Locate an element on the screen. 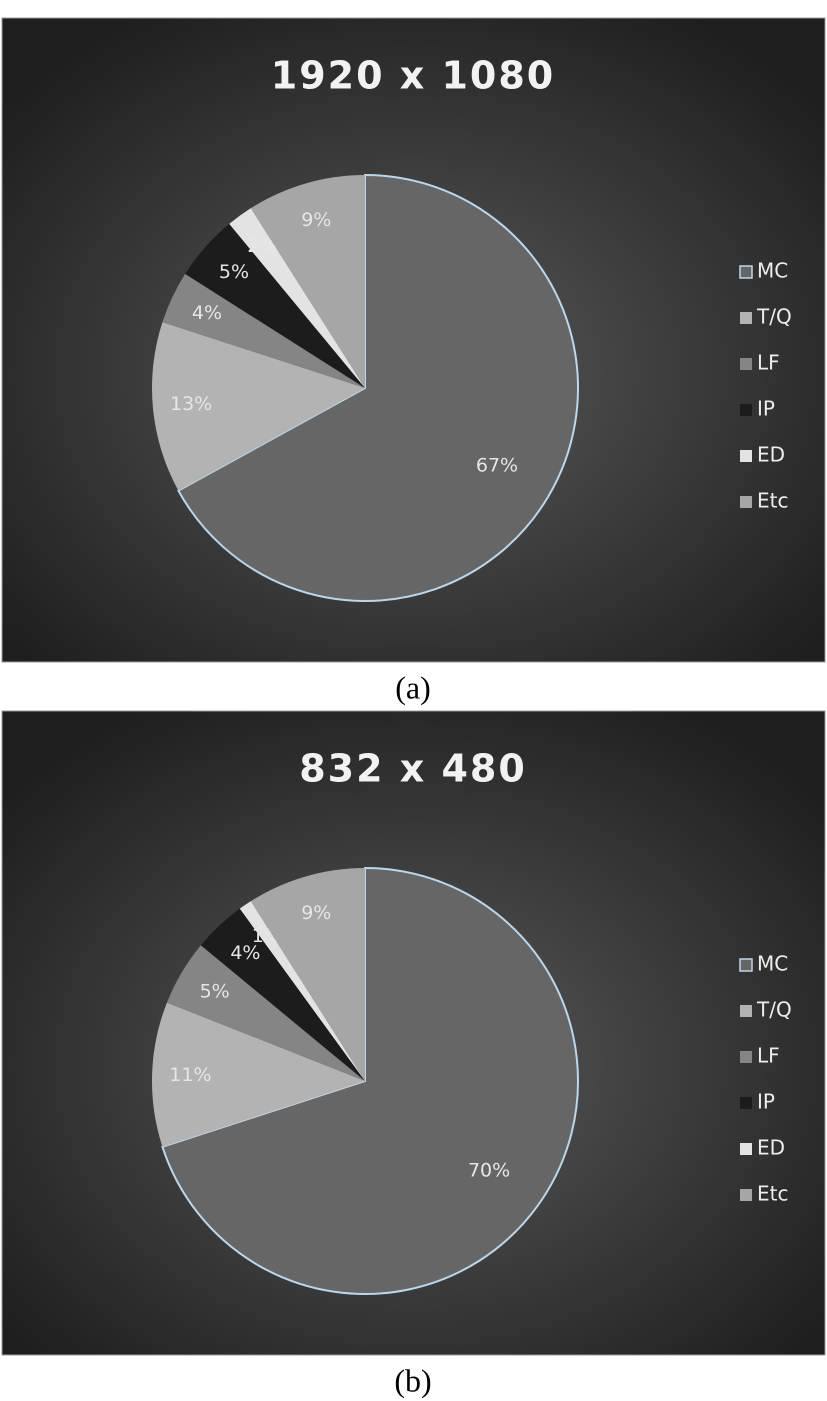 The width and height of the screenshot is (827, 1401). data-label: 70% is located at coordinates (489, 1171).